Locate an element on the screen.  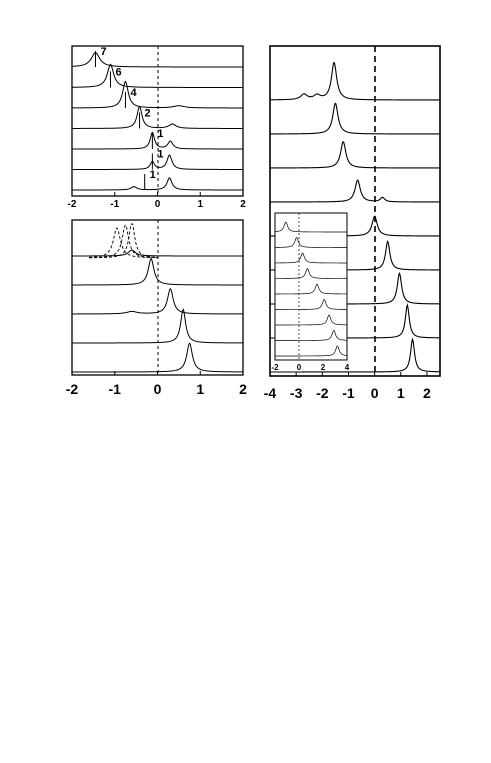
panel-b-tick-labels: -2 -1 0 1 2 is located at coordinates (156, 389).